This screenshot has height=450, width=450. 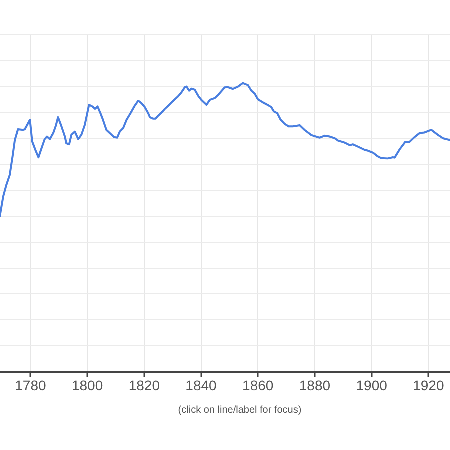 I want to click on x-tick-label: 1780, so click(x=30, y=385).